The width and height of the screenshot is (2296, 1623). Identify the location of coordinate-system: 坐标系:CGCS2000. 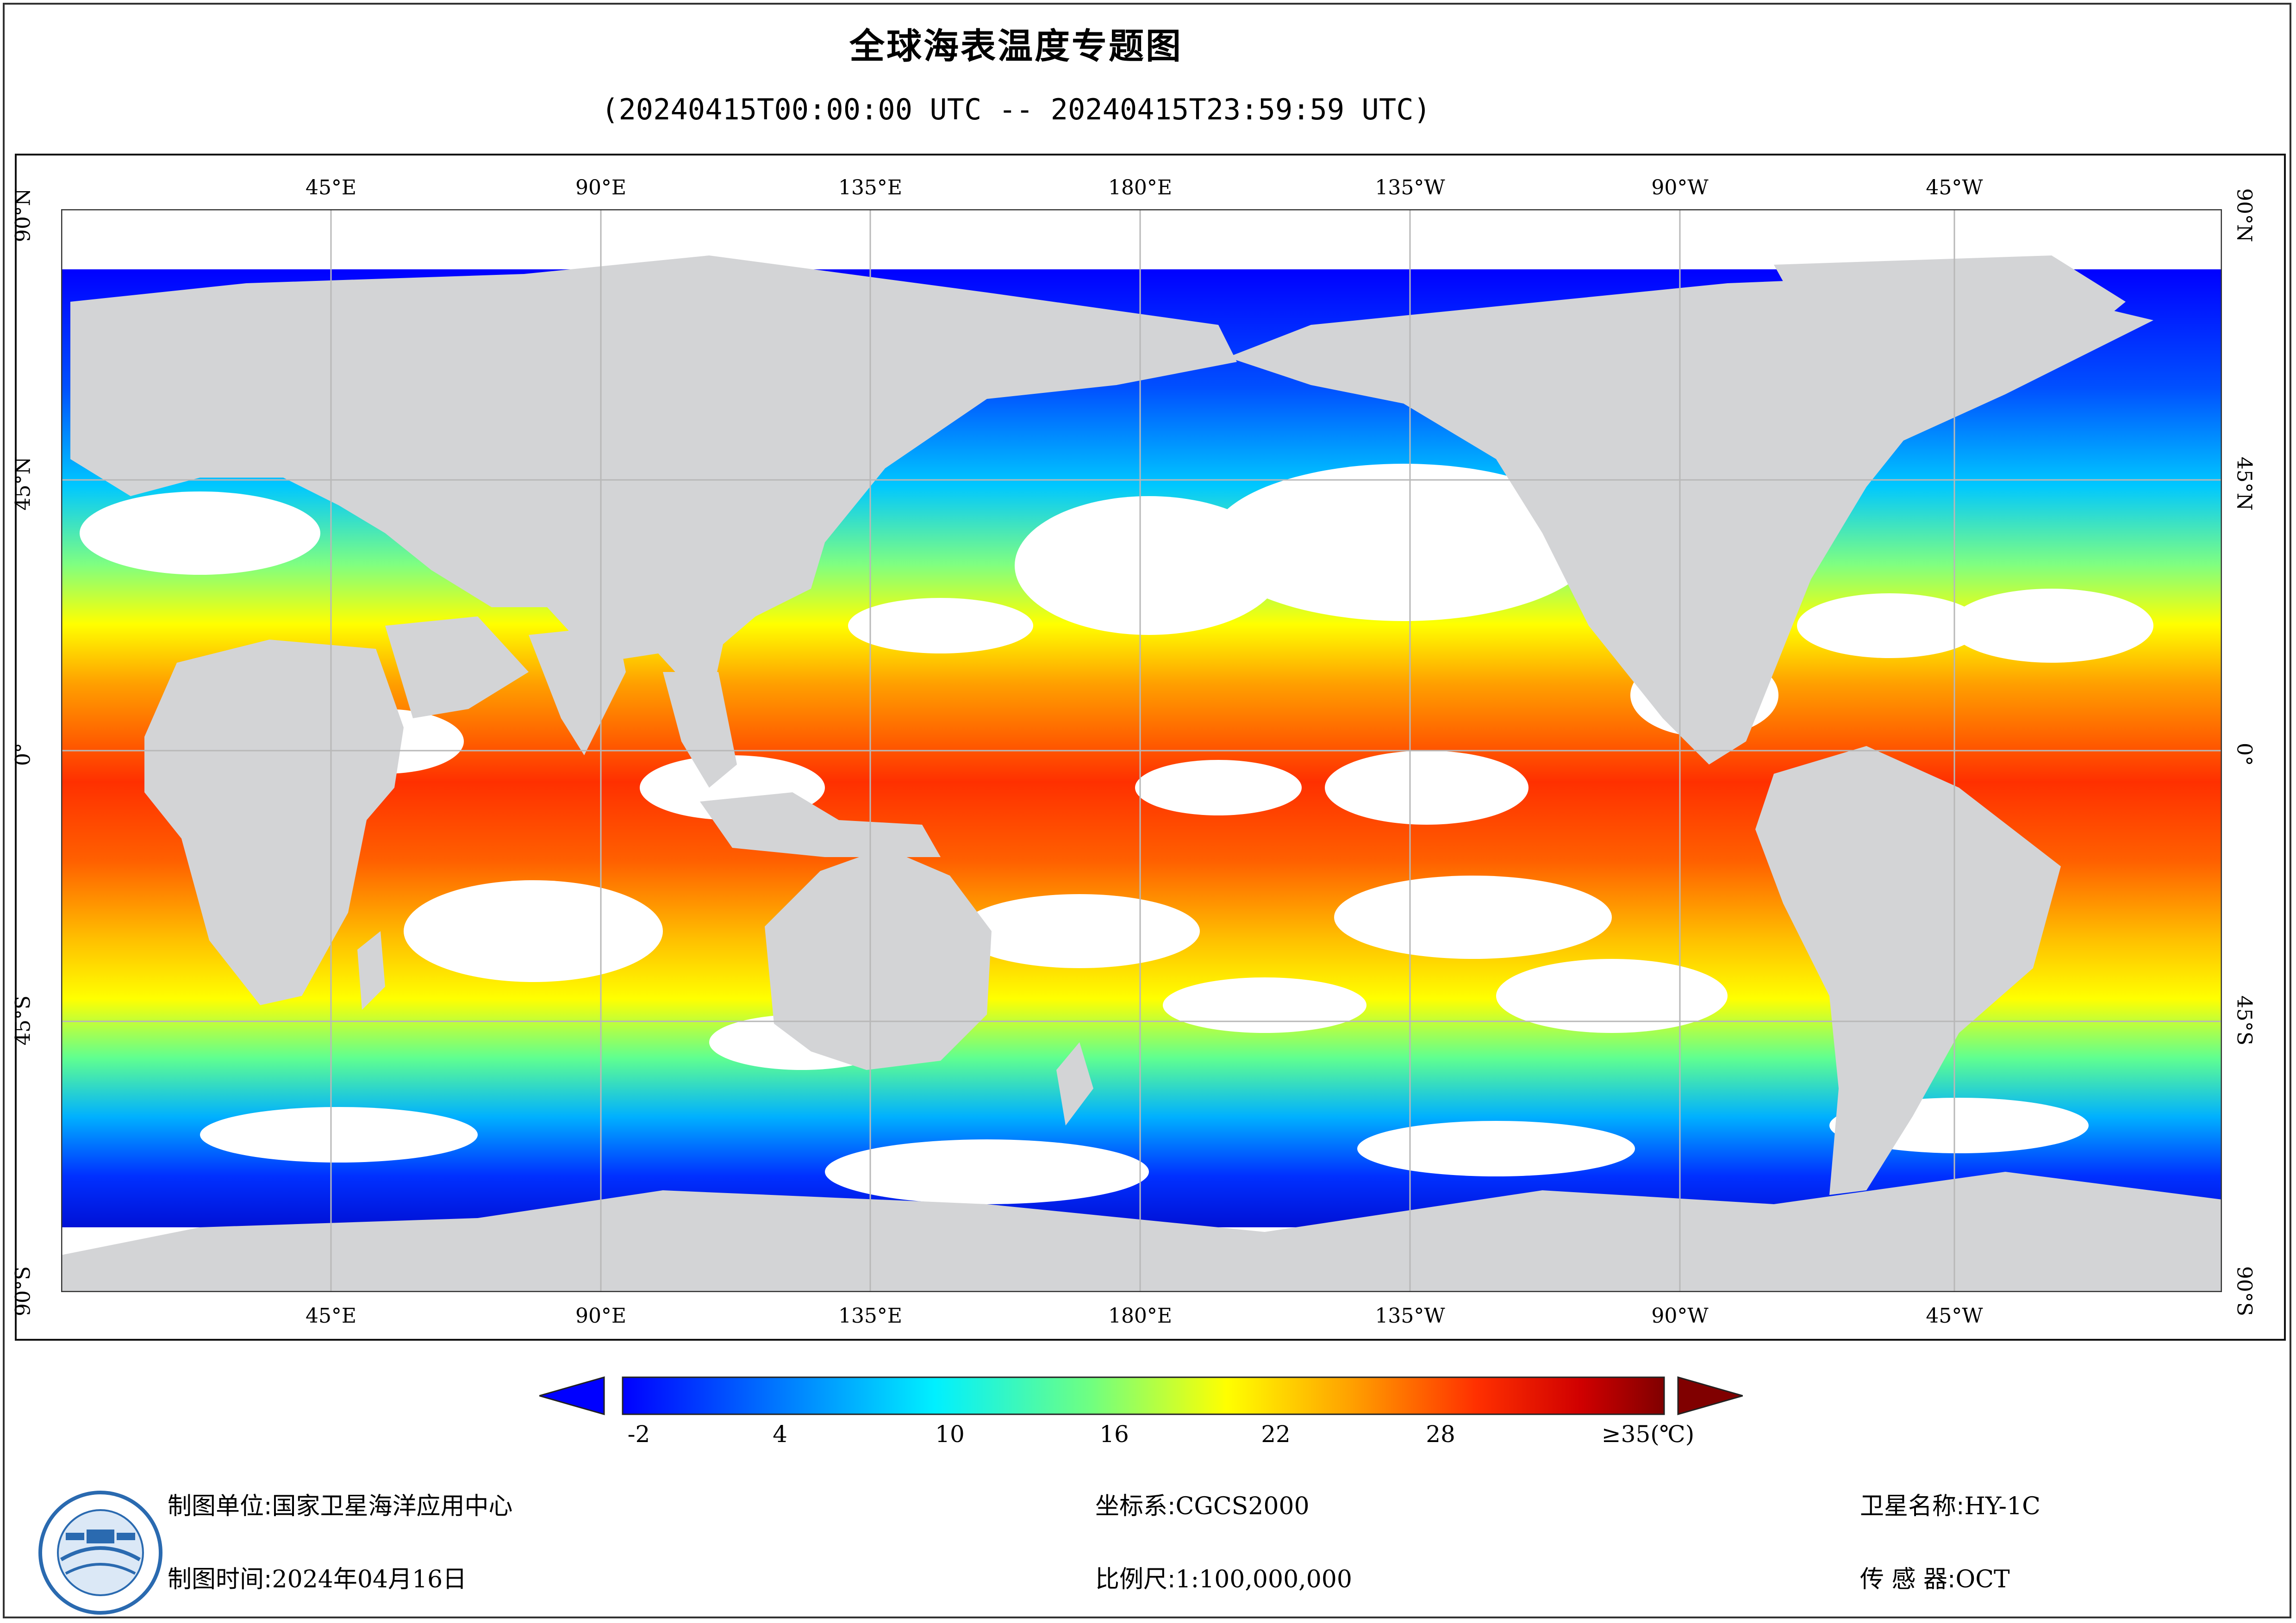
(1202, 1503).